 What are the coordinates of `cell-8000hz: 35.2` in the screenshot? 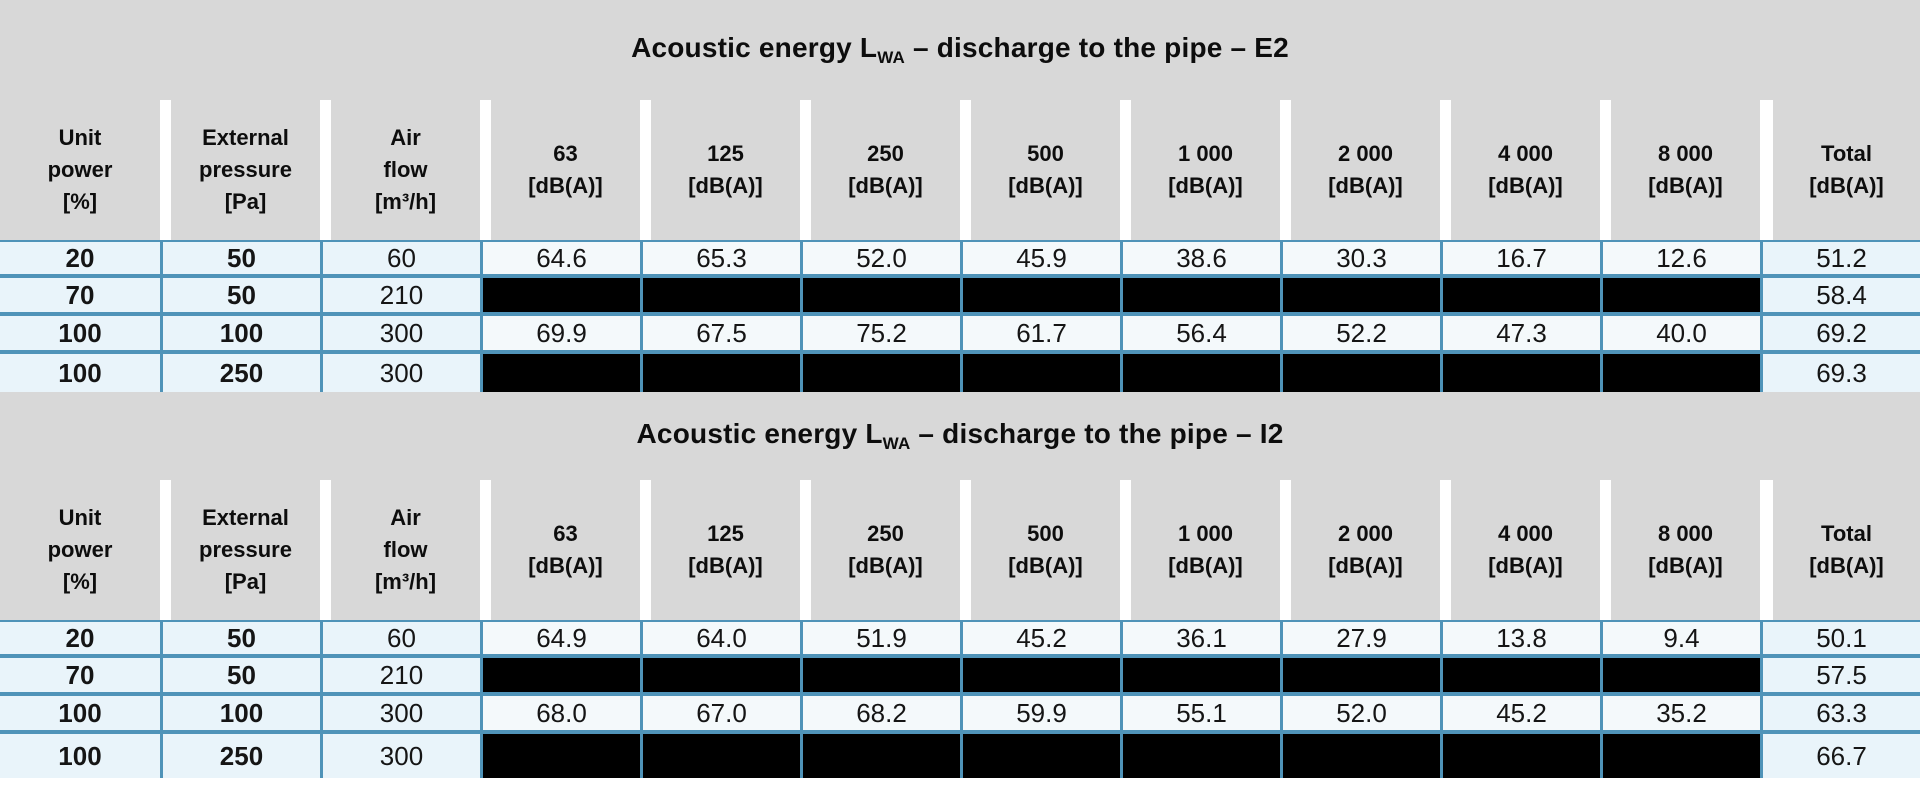 It's located at (1680, 715).